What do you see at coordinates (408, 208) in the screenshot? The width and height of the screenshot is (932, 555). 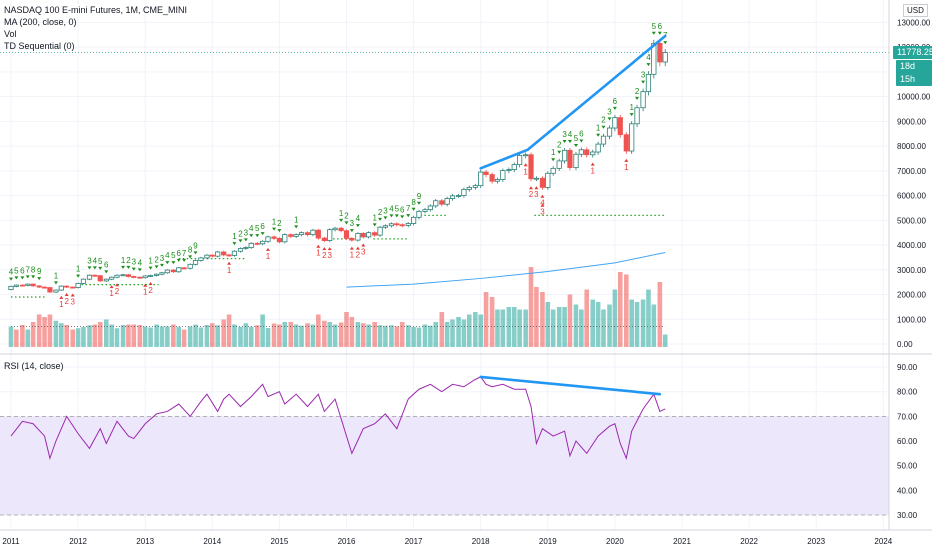 I see `td-sell-count: 7` at bounding box center [408, 208].